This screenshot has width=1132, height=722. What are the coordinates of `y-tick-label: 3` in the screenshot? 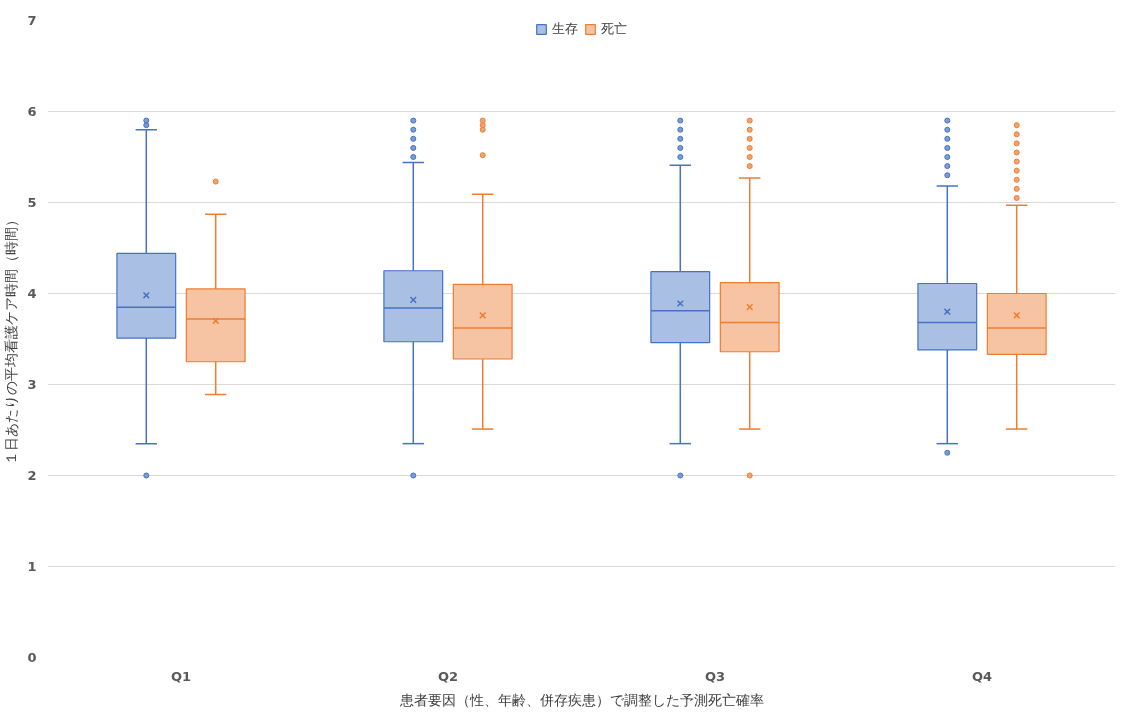 It's located at (32, 384).